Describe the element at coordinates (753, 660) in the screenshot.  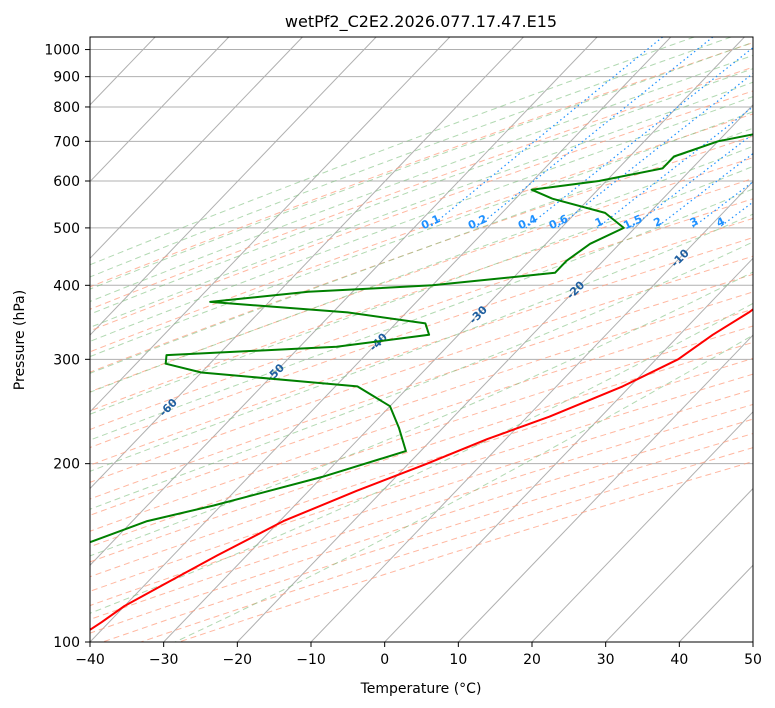
I see `x-tick-label: 50` at that location.